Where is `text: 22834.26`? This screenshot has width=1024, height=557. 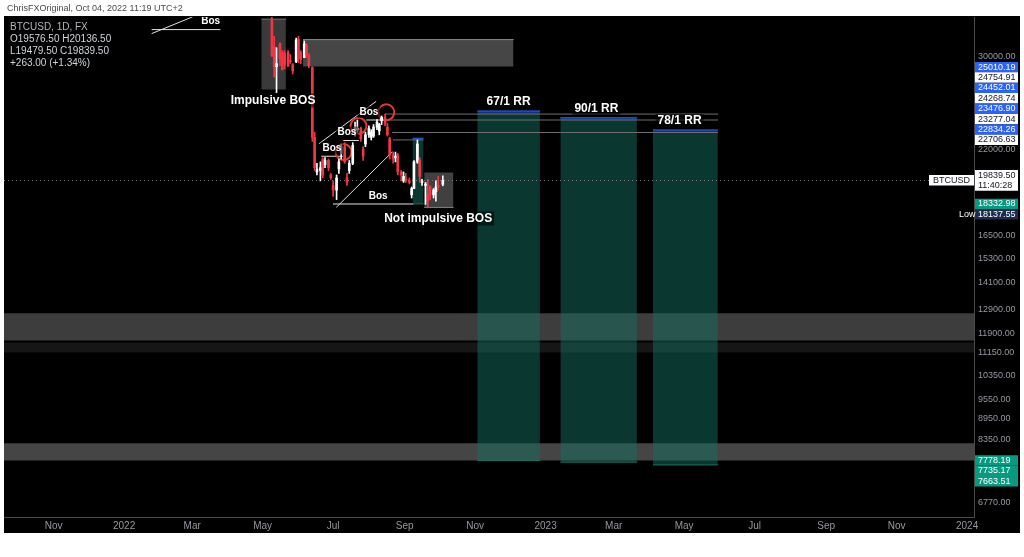
text: 22834.26 is located at coordinates (997, 129).